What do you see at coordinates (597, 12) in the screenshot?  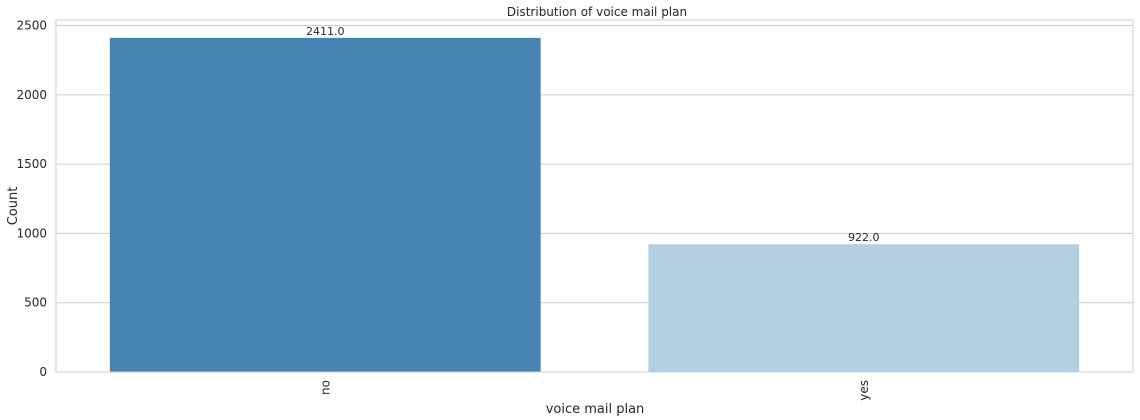 I see `chart-title: Distribution of voice mail plan` at bounding box center [597, 12].